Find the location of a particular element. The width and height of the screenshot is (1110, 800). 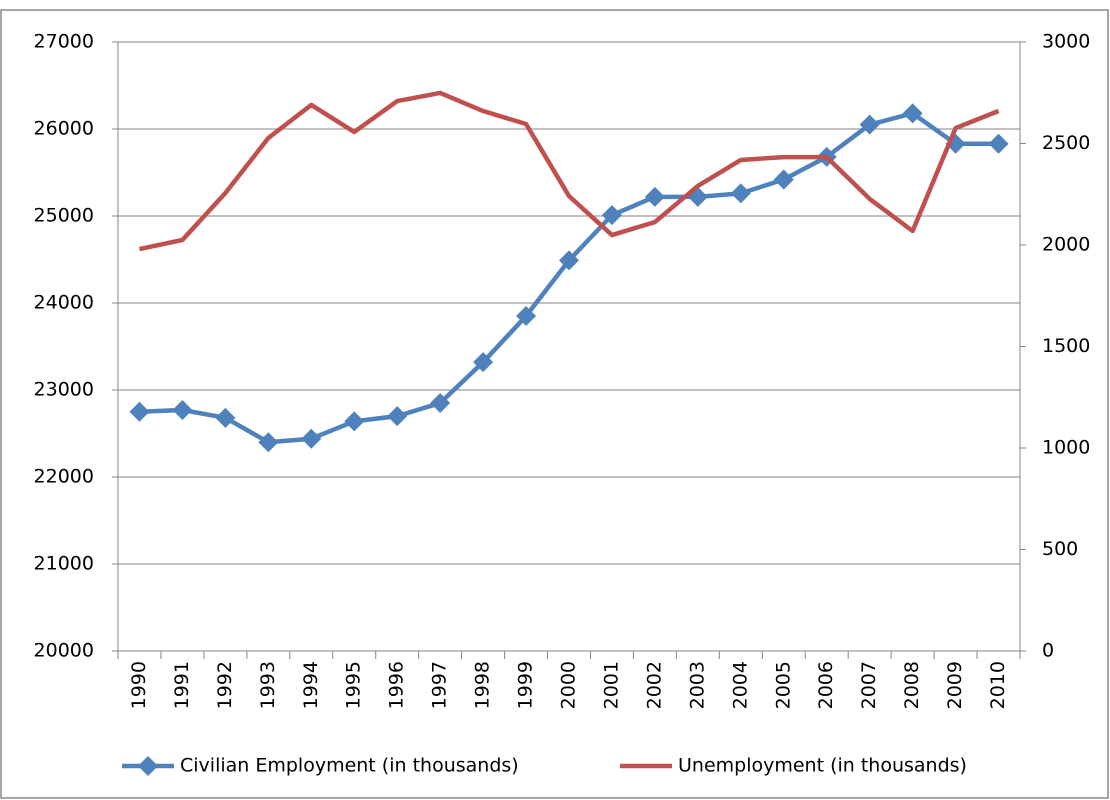

x-tick-label: 2004 is located at coordinates (740, 685).